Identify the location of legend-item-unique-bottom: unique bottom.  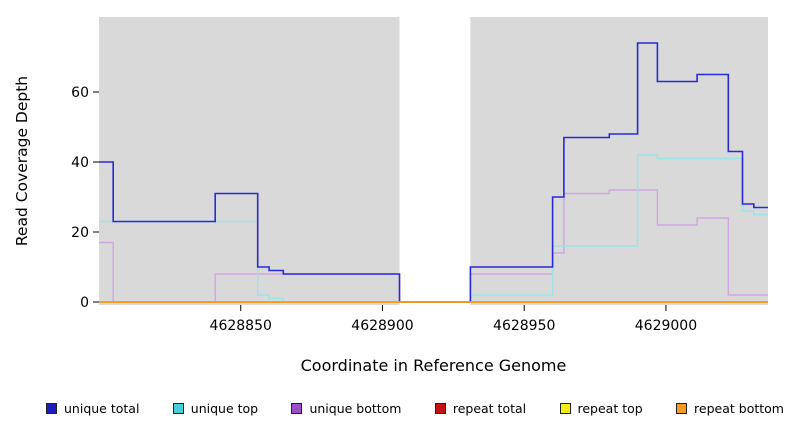
(346, 408).